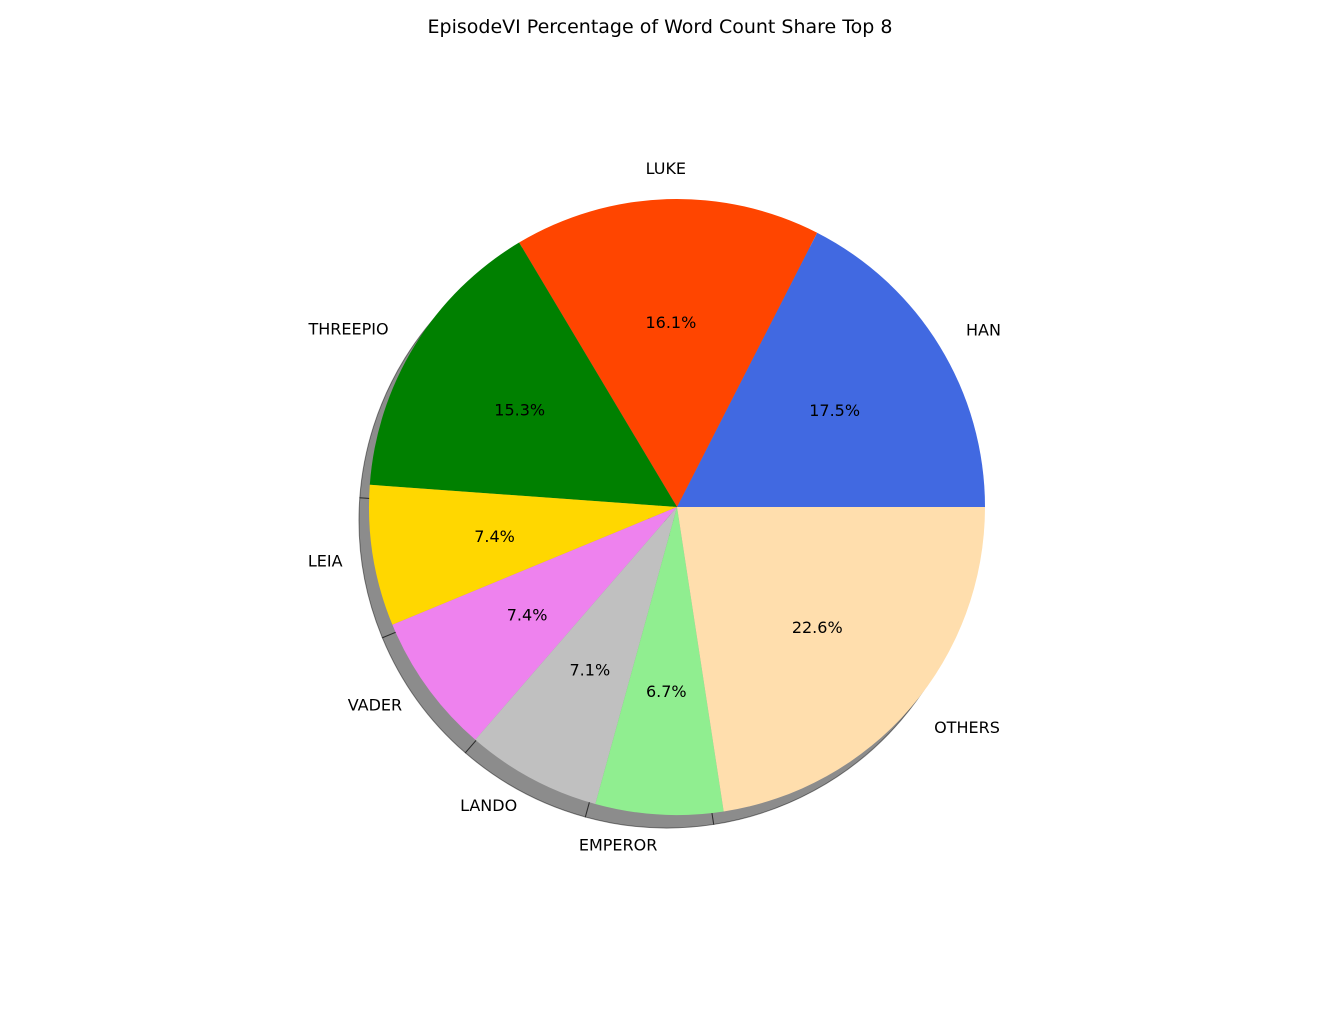  What do you see at coordinates (494, 536) in the screenshot?
I see `slice-pct-leia: 7.4%` at bounding box center [494, 536].